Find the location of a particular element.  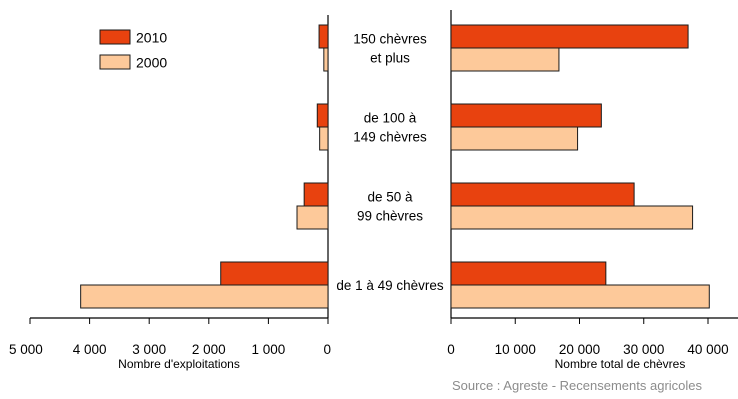

right-bar-2010-150-chevres-et-plus is located at coordinates (569, 36).